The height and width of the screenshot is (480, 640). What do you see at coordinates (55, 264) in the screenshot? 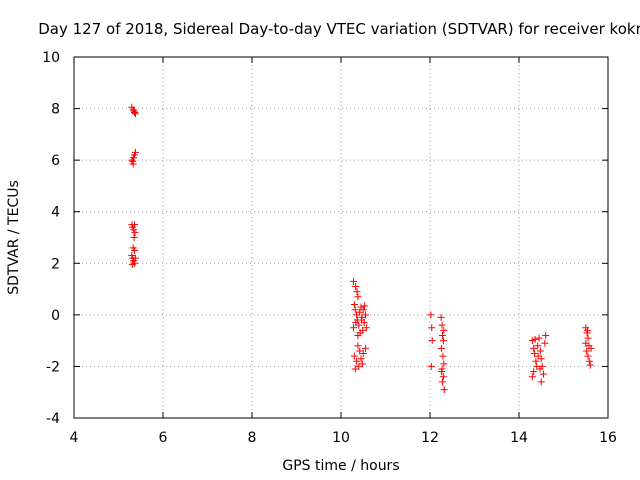
I see `y-tick-label: 2` at bounding box center [55, 264].